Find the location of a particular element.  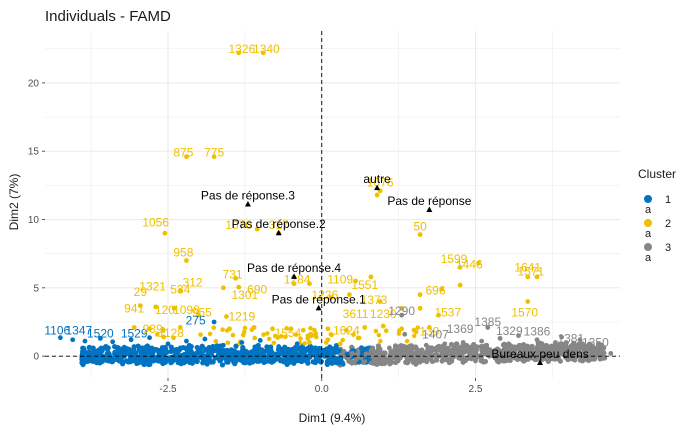

cluster-2-label: 312 is located at coordinates (193, 282).